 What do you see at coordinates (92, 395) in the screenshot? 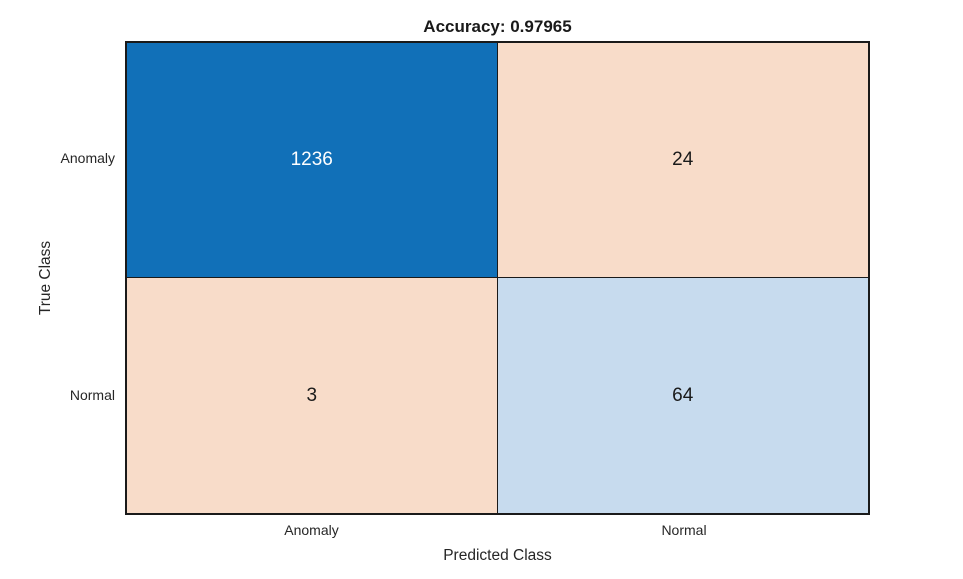
I see `y-tick-normal: Normal` at bounding box center [92, 395].